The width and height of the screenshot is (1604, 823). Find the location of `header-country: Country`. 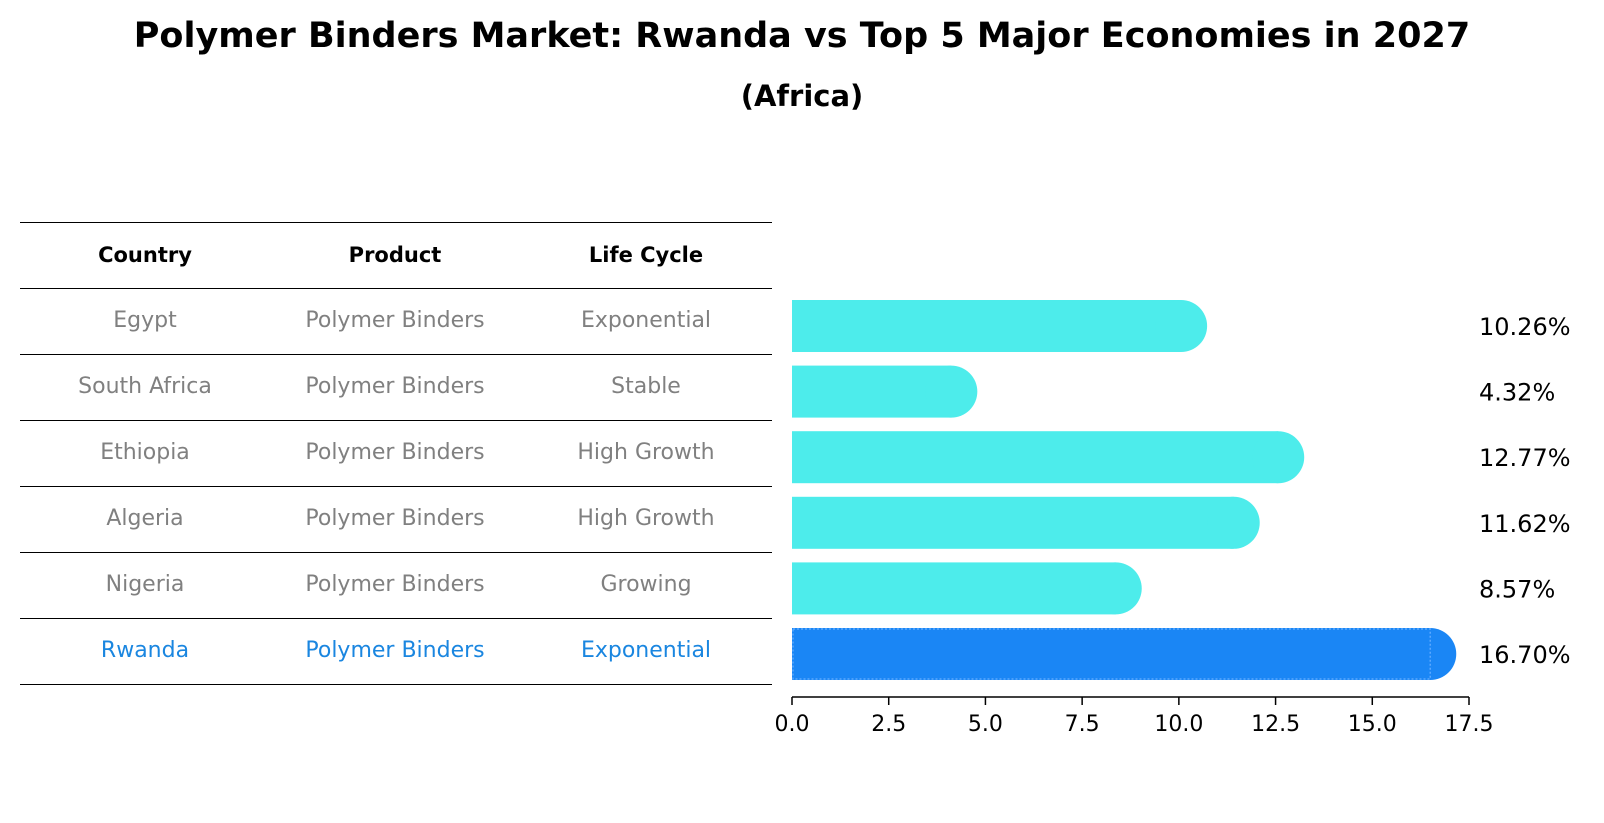

header-country: Country is located at coordinates (145, 255).